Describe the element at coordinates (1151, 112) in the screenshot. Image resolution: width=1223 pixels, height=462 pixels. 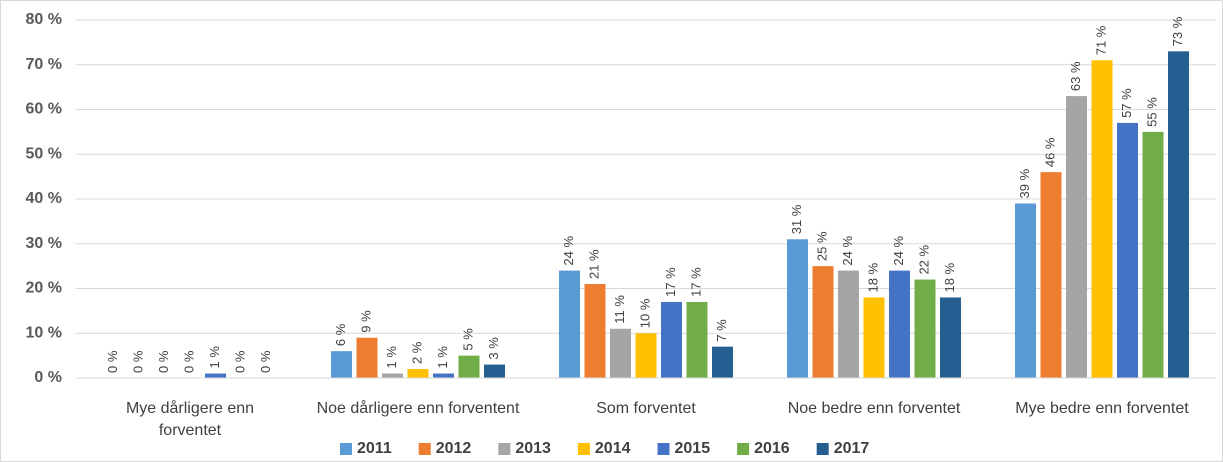
I see `data-label: 55 %` at that location.